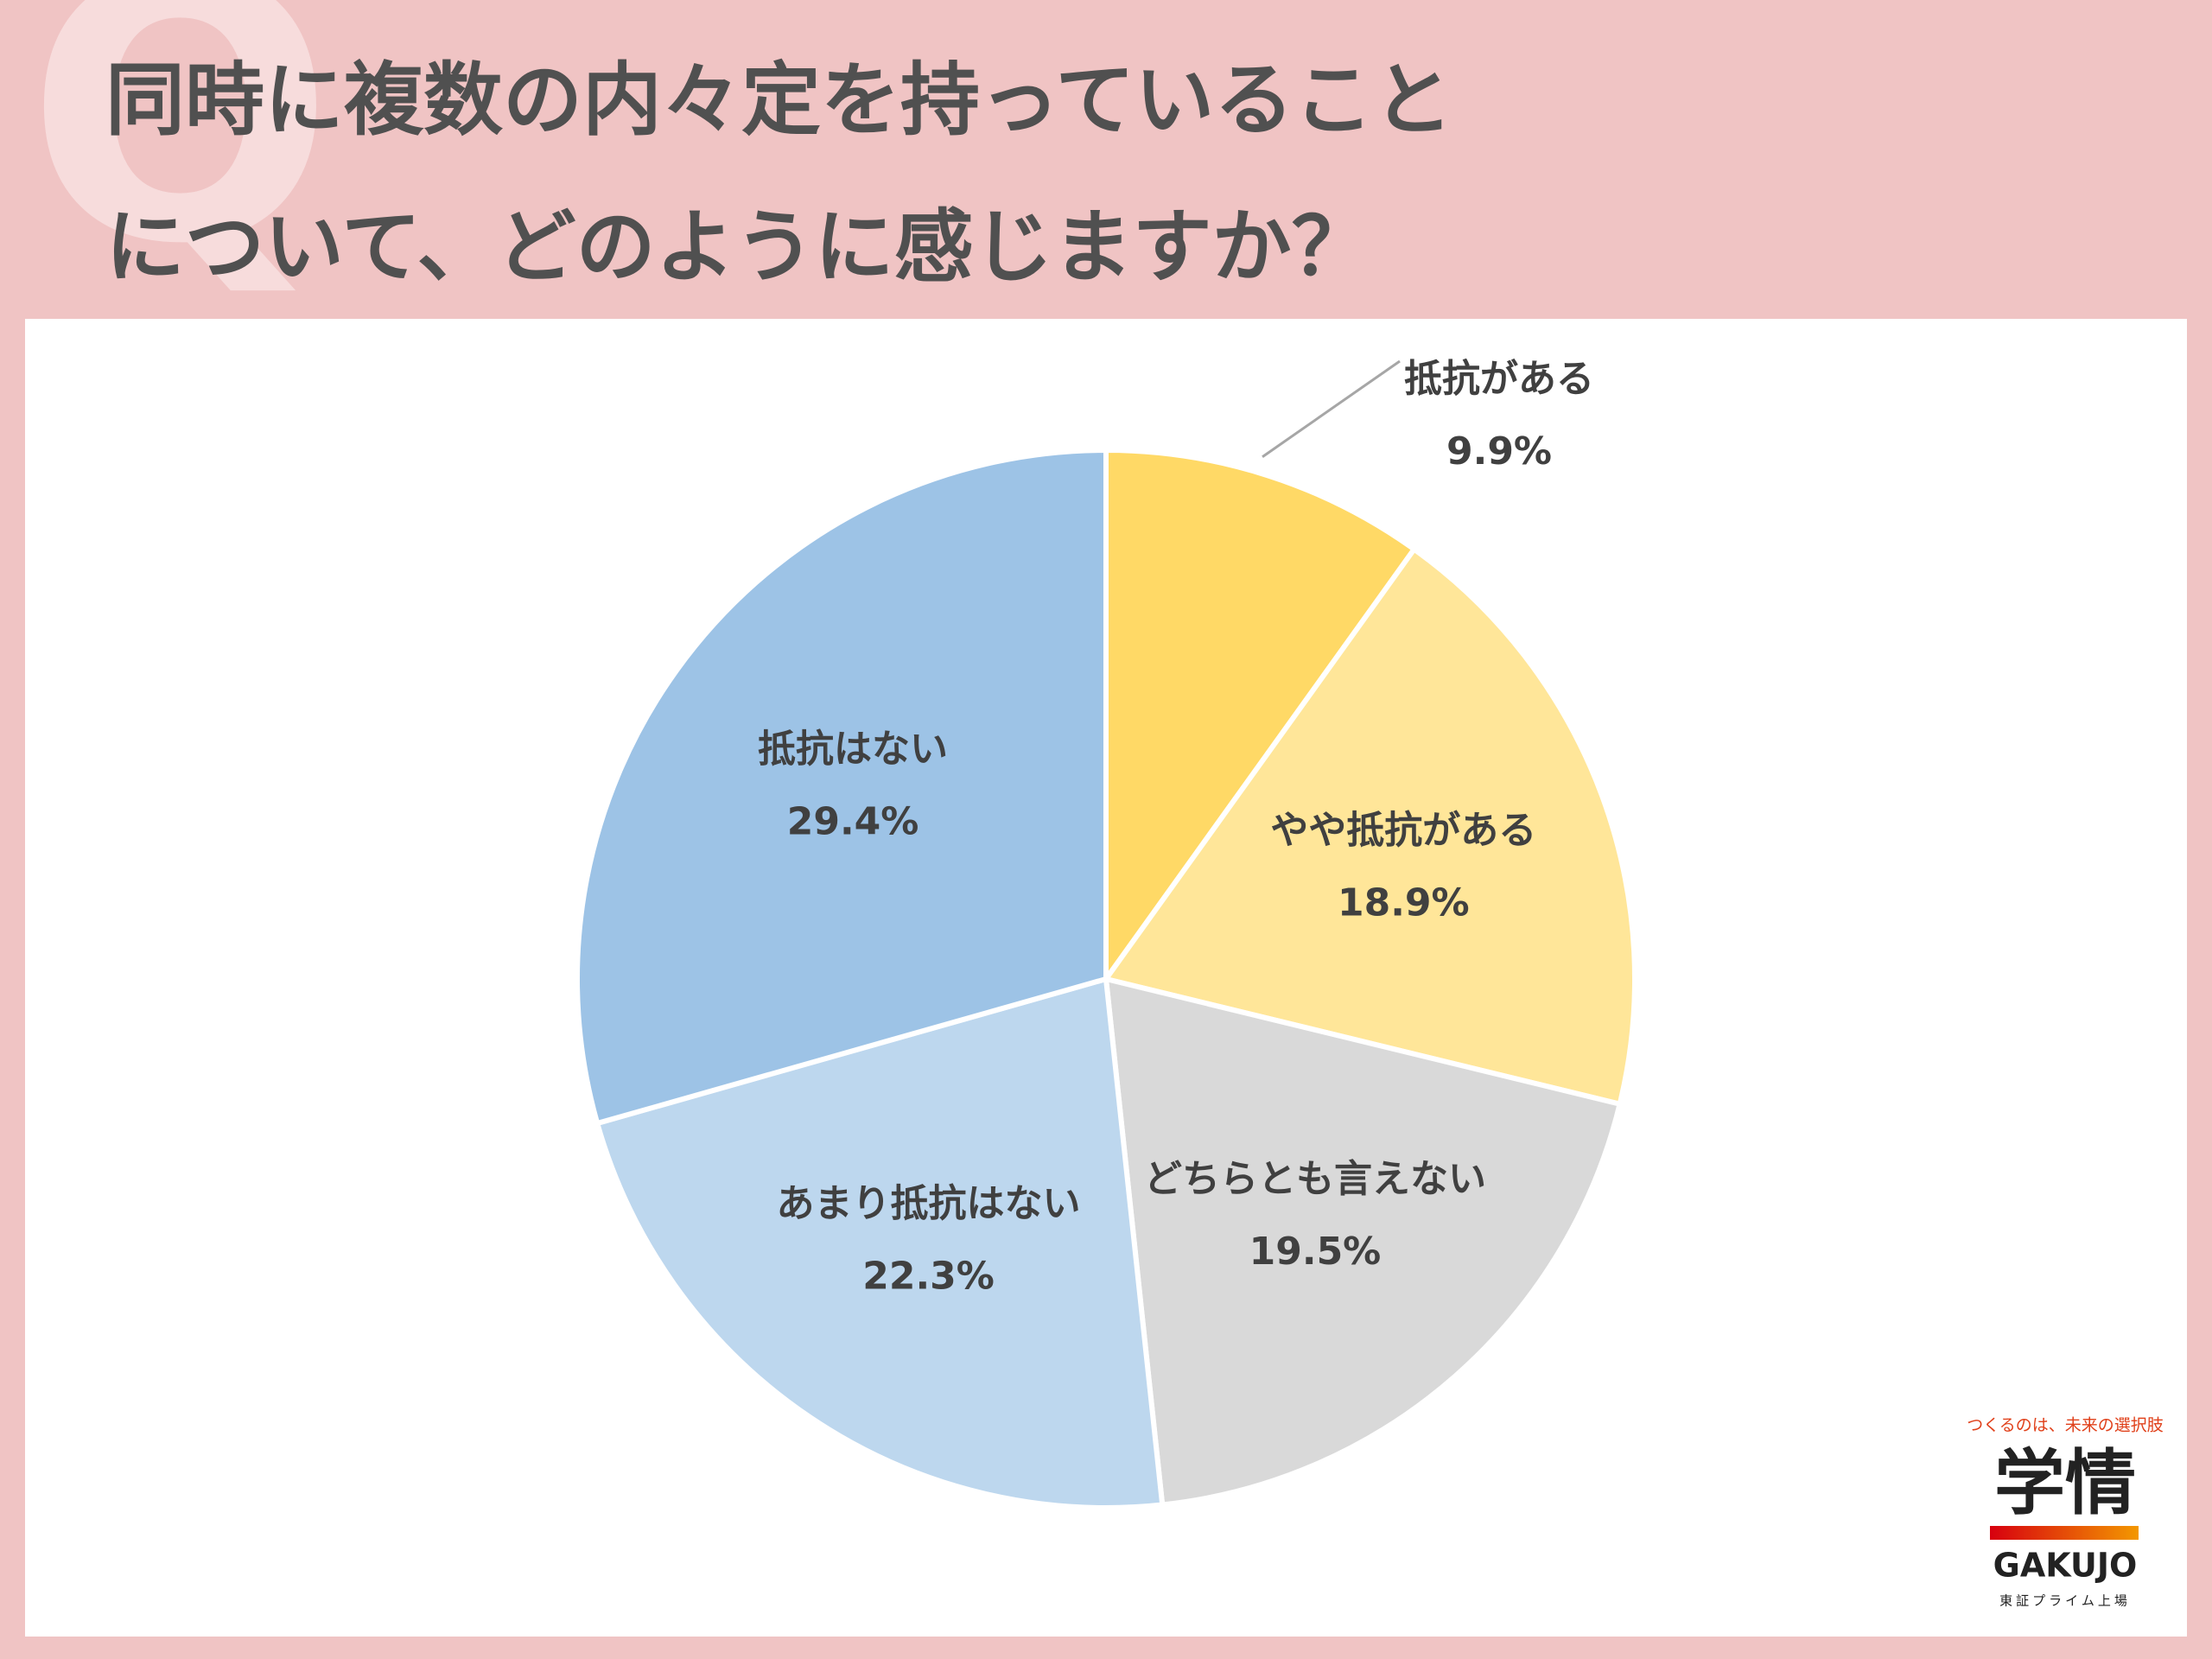 Image resolution: width=2212 pixels, height=1659 pixels. Describe the element at coordinates (1499, 451) in the screenshot. I see `value-label: 9.9%` at that location.